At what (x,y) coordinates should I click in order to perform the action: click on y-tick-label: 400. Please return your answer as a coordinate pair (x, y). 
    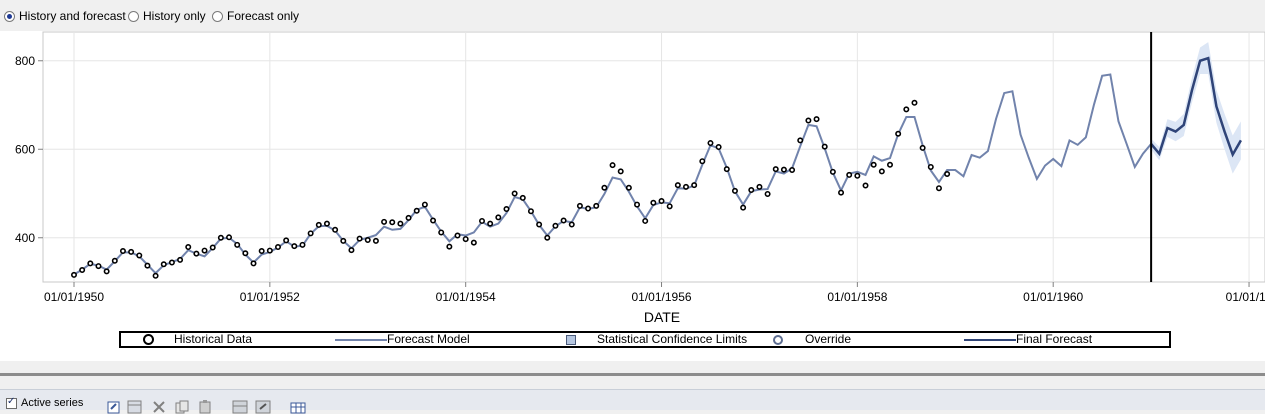
    Looking at the image, I should click on (25, 238).